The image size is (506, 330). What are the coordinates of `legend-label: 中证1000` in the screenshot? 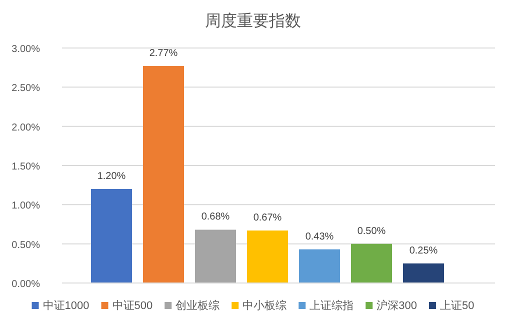 It's located at (66, 305).